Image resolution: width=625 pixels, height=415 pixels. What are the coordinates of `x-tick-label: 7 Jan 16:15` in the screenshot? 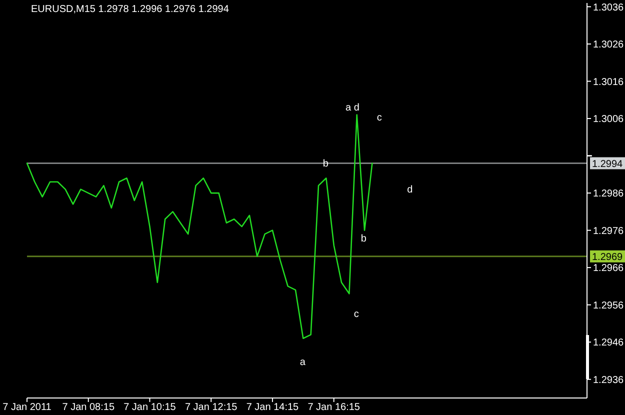 It's located at (334, 408).